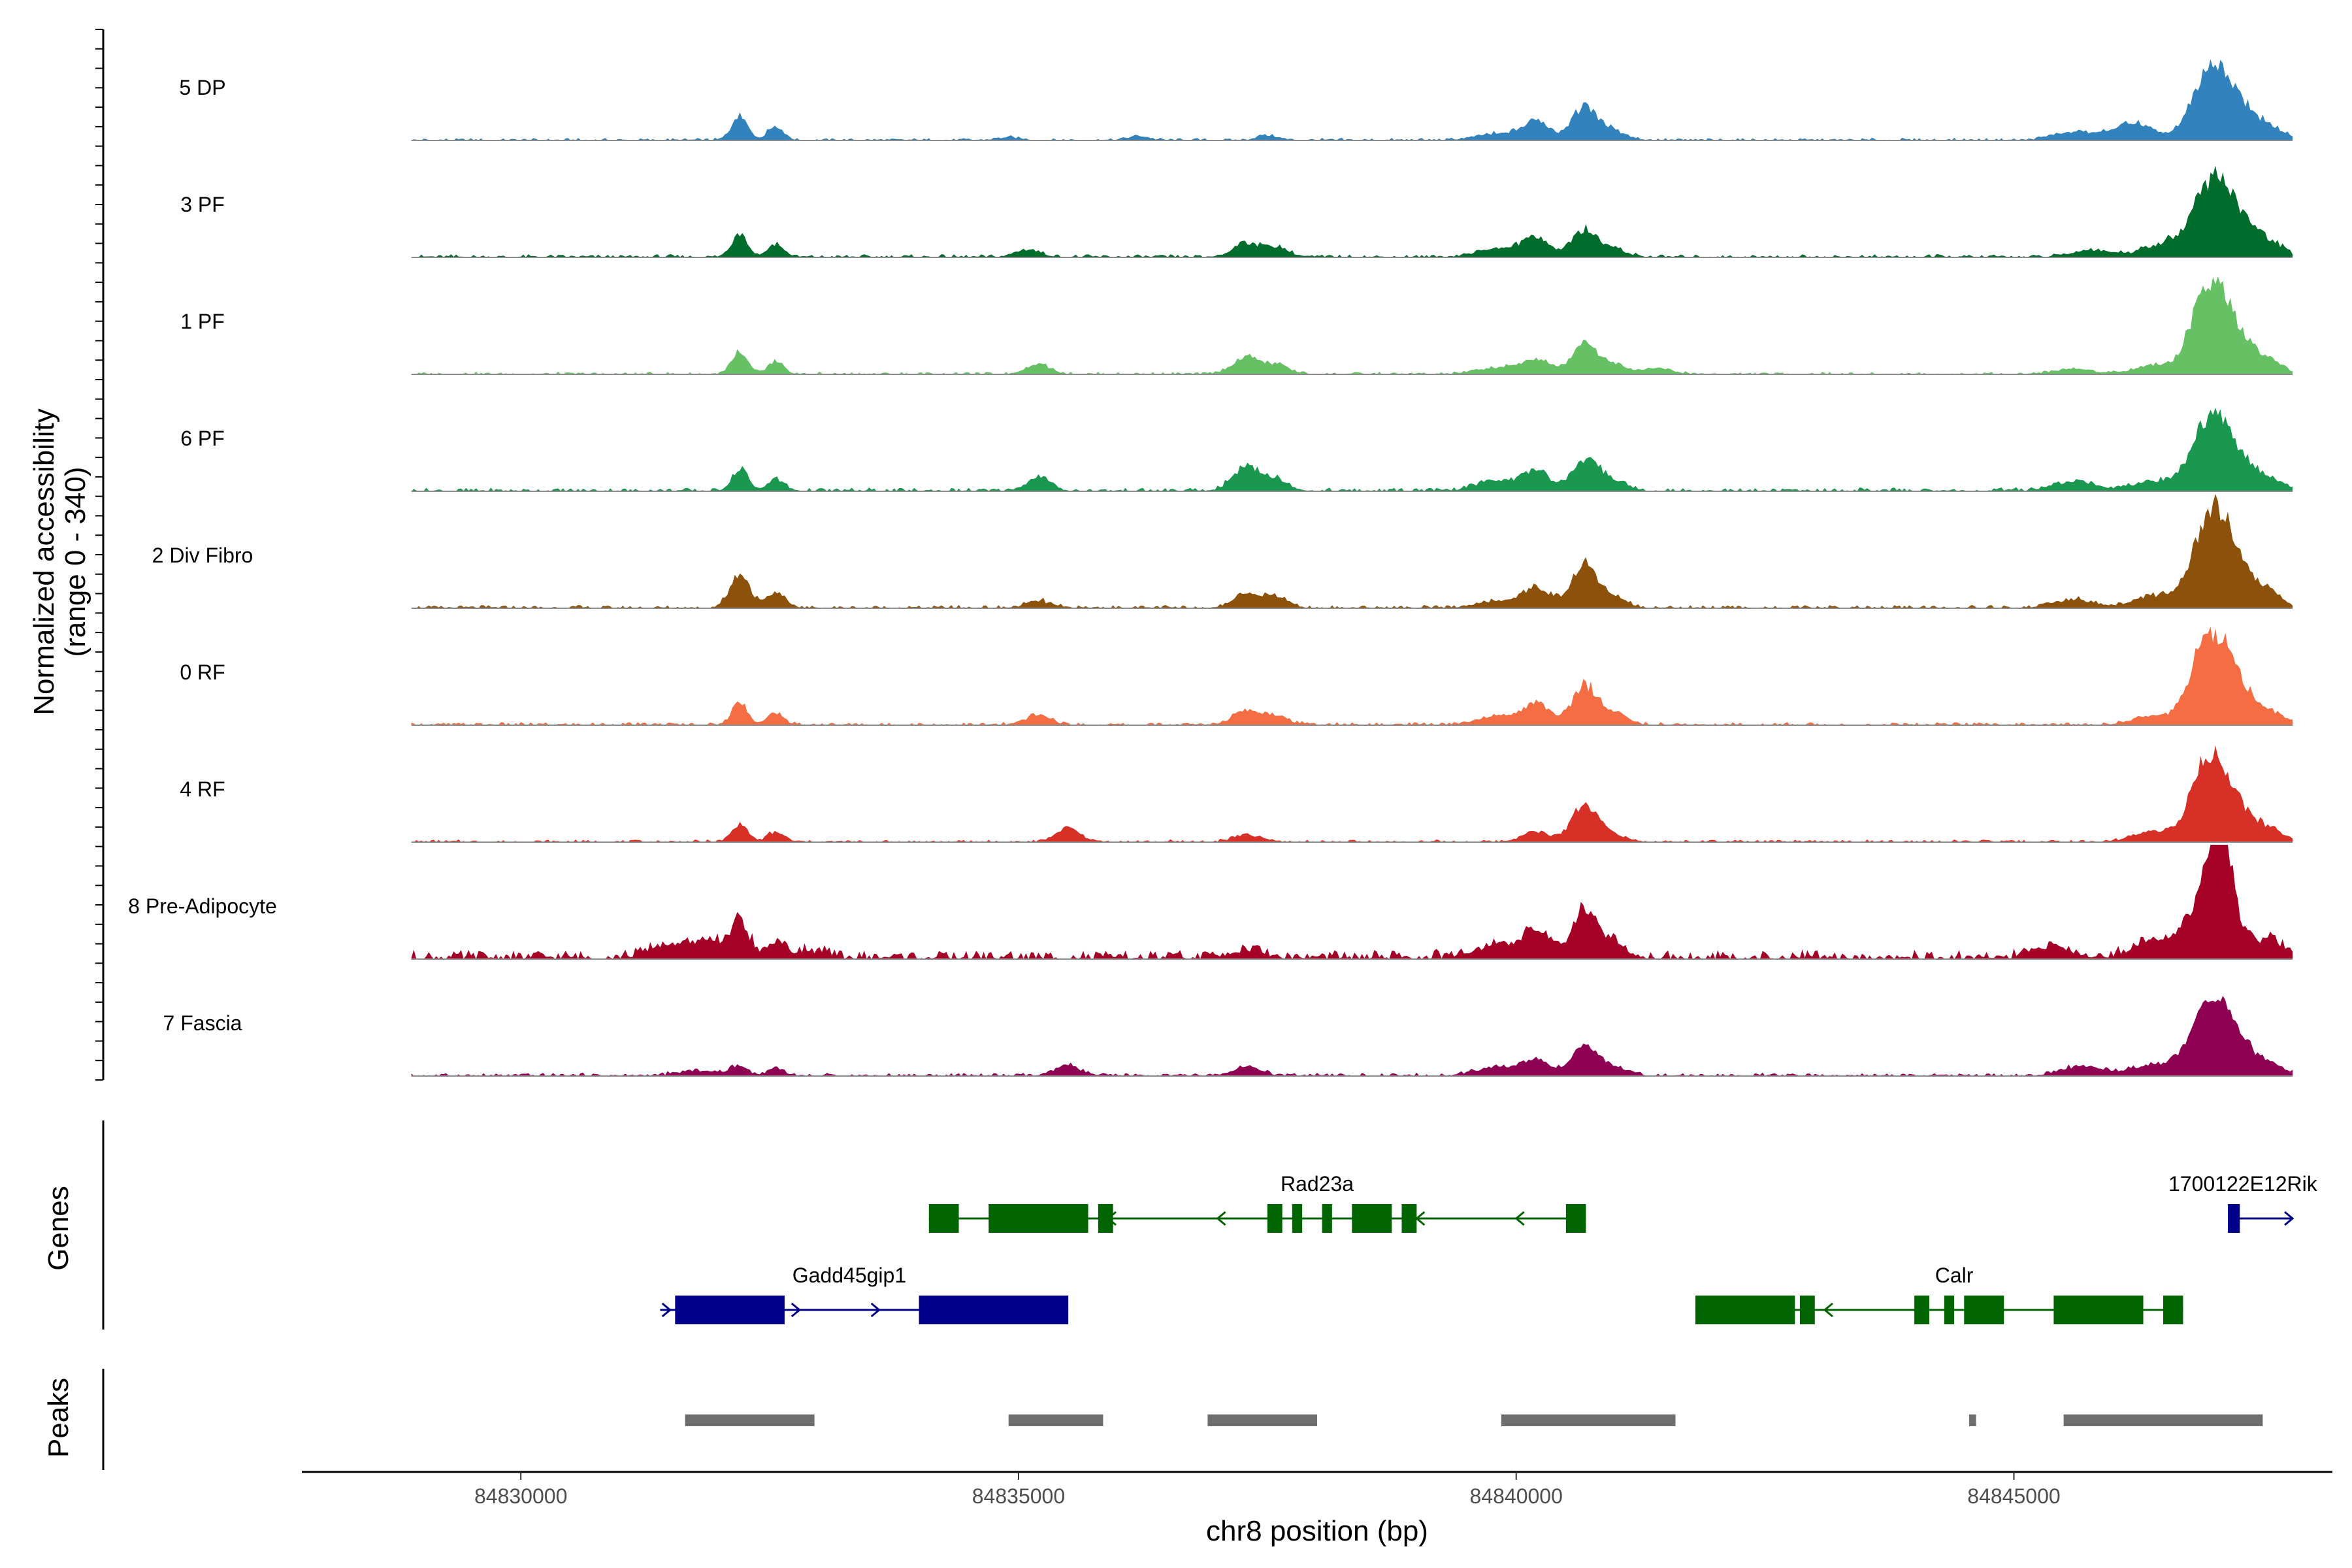 This screenshot has width=2352, height=1568. Describe the element at coordinates (75, 561) in the screenshot. I see `y-axis-range-label: (range 0 - 340)` at that location.